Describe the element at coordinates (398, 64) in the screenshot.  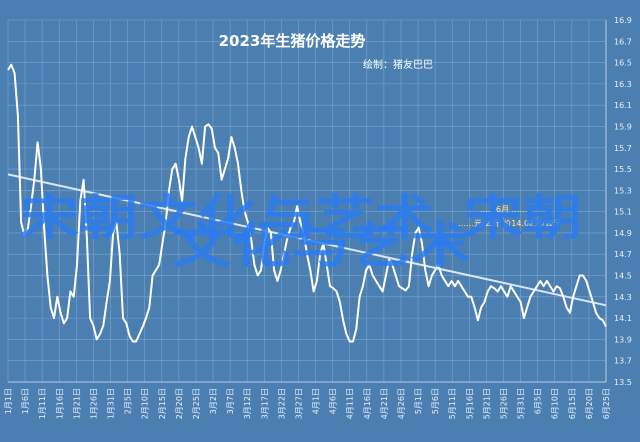
I see `chart-subtitle: 绘制：猪友巴巴` at that location.